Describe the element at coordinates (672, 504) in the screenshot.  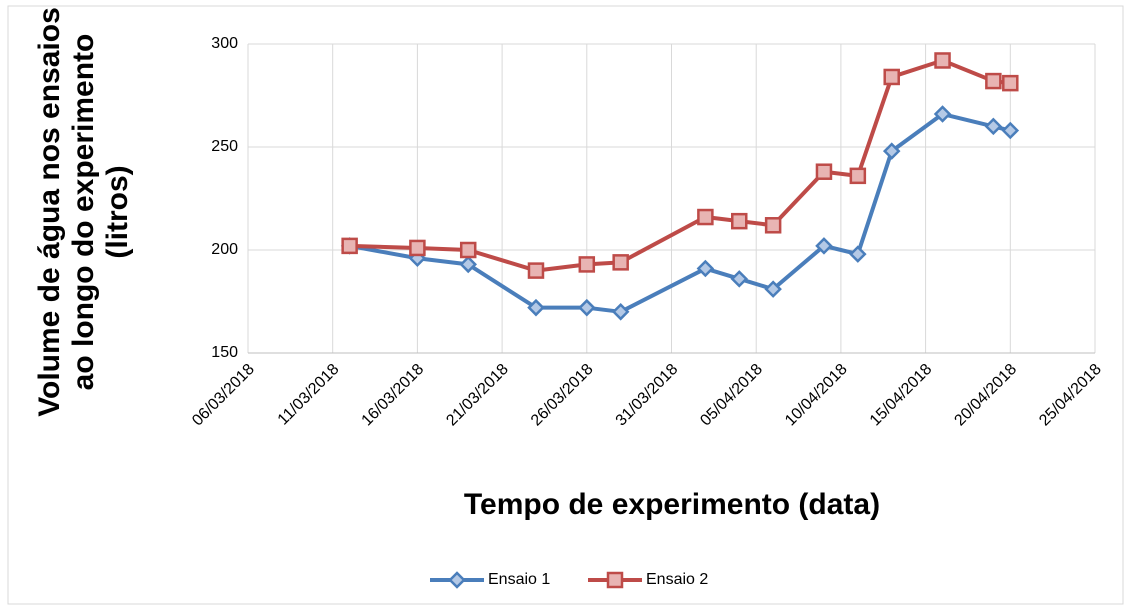
I see `x-axis-title: Tempo de experimento (data)` at that location.